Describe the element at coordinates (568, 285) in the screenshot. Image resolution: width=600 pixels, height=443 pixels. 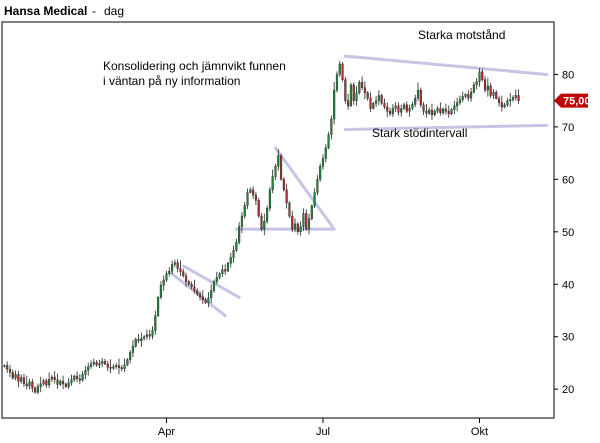
I see `y-tick-label: 40` at that location.